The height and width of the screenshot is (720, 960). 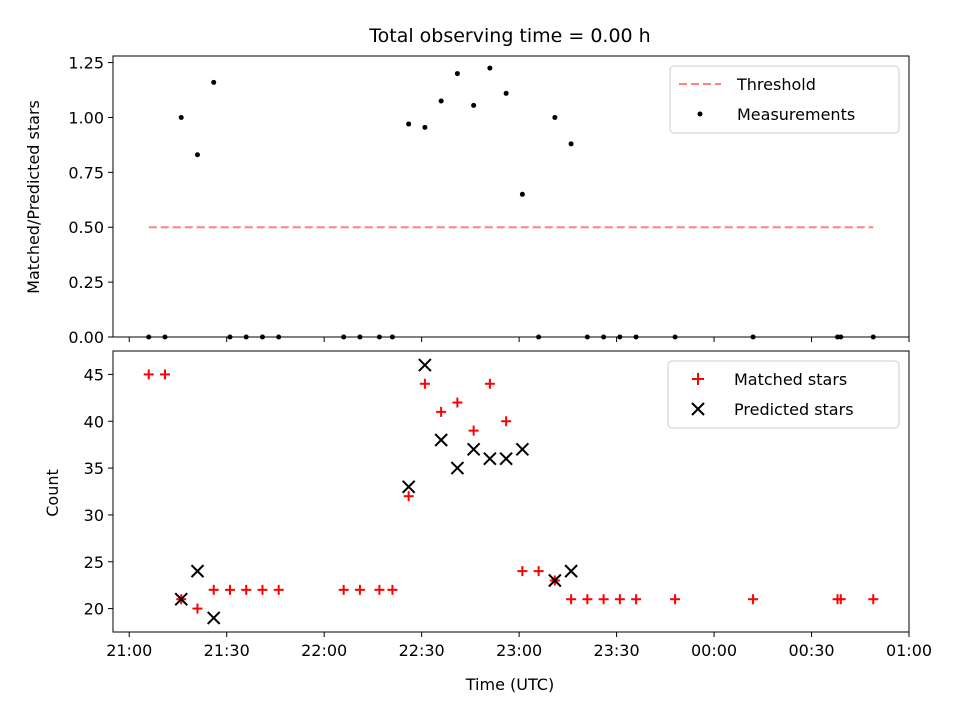 What do you see at coordinates (700, 114) in the screenshot?
I see `legend-measurements-swatch` at bounding box center [700, 114].